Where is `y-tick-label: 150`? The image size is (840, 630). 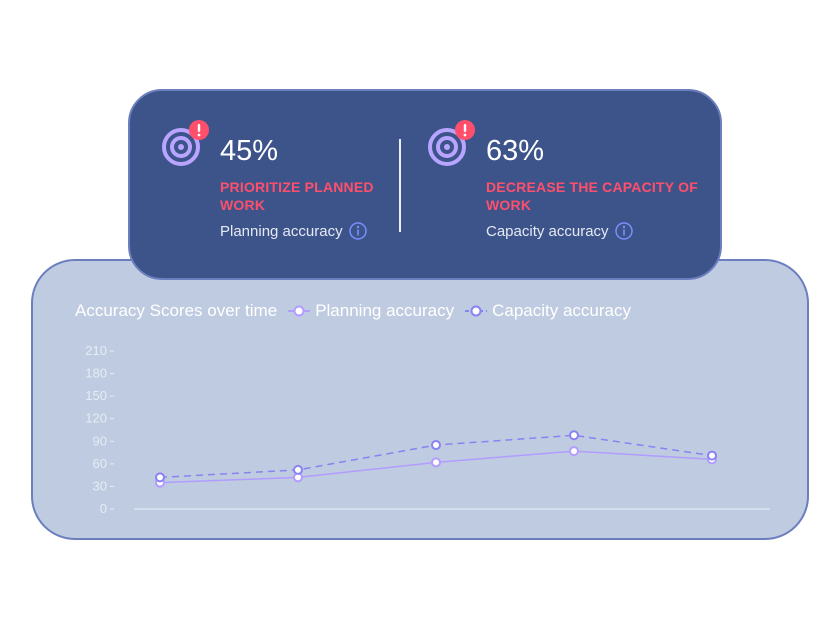 y-tick-label: 150 is located at coordinates (96, 395).